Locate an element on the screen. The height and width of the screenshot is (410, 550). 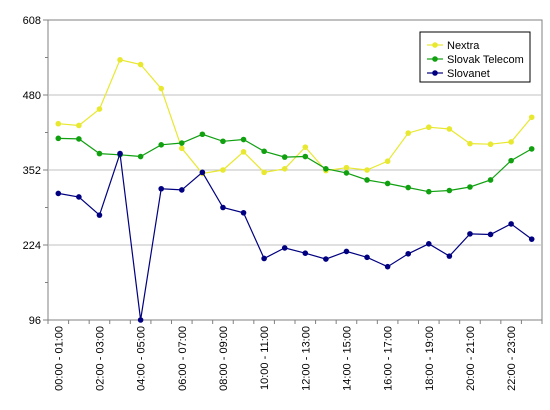
y-tick-label: 480 is located at coordinates (32, 96).